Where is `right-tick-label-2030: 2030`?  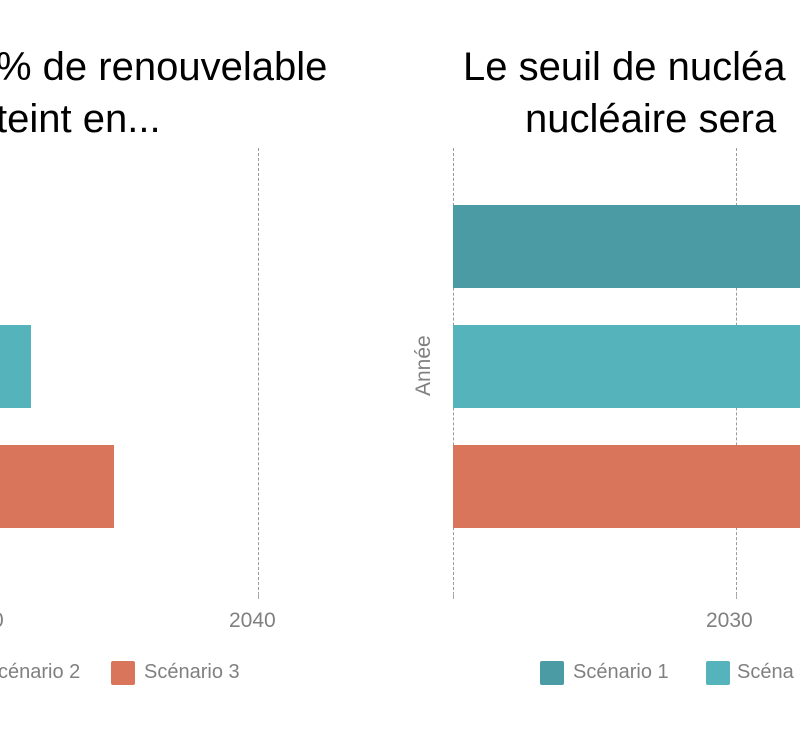 right-tick-label-2030: 2030 is located at coordinates (729, 620).